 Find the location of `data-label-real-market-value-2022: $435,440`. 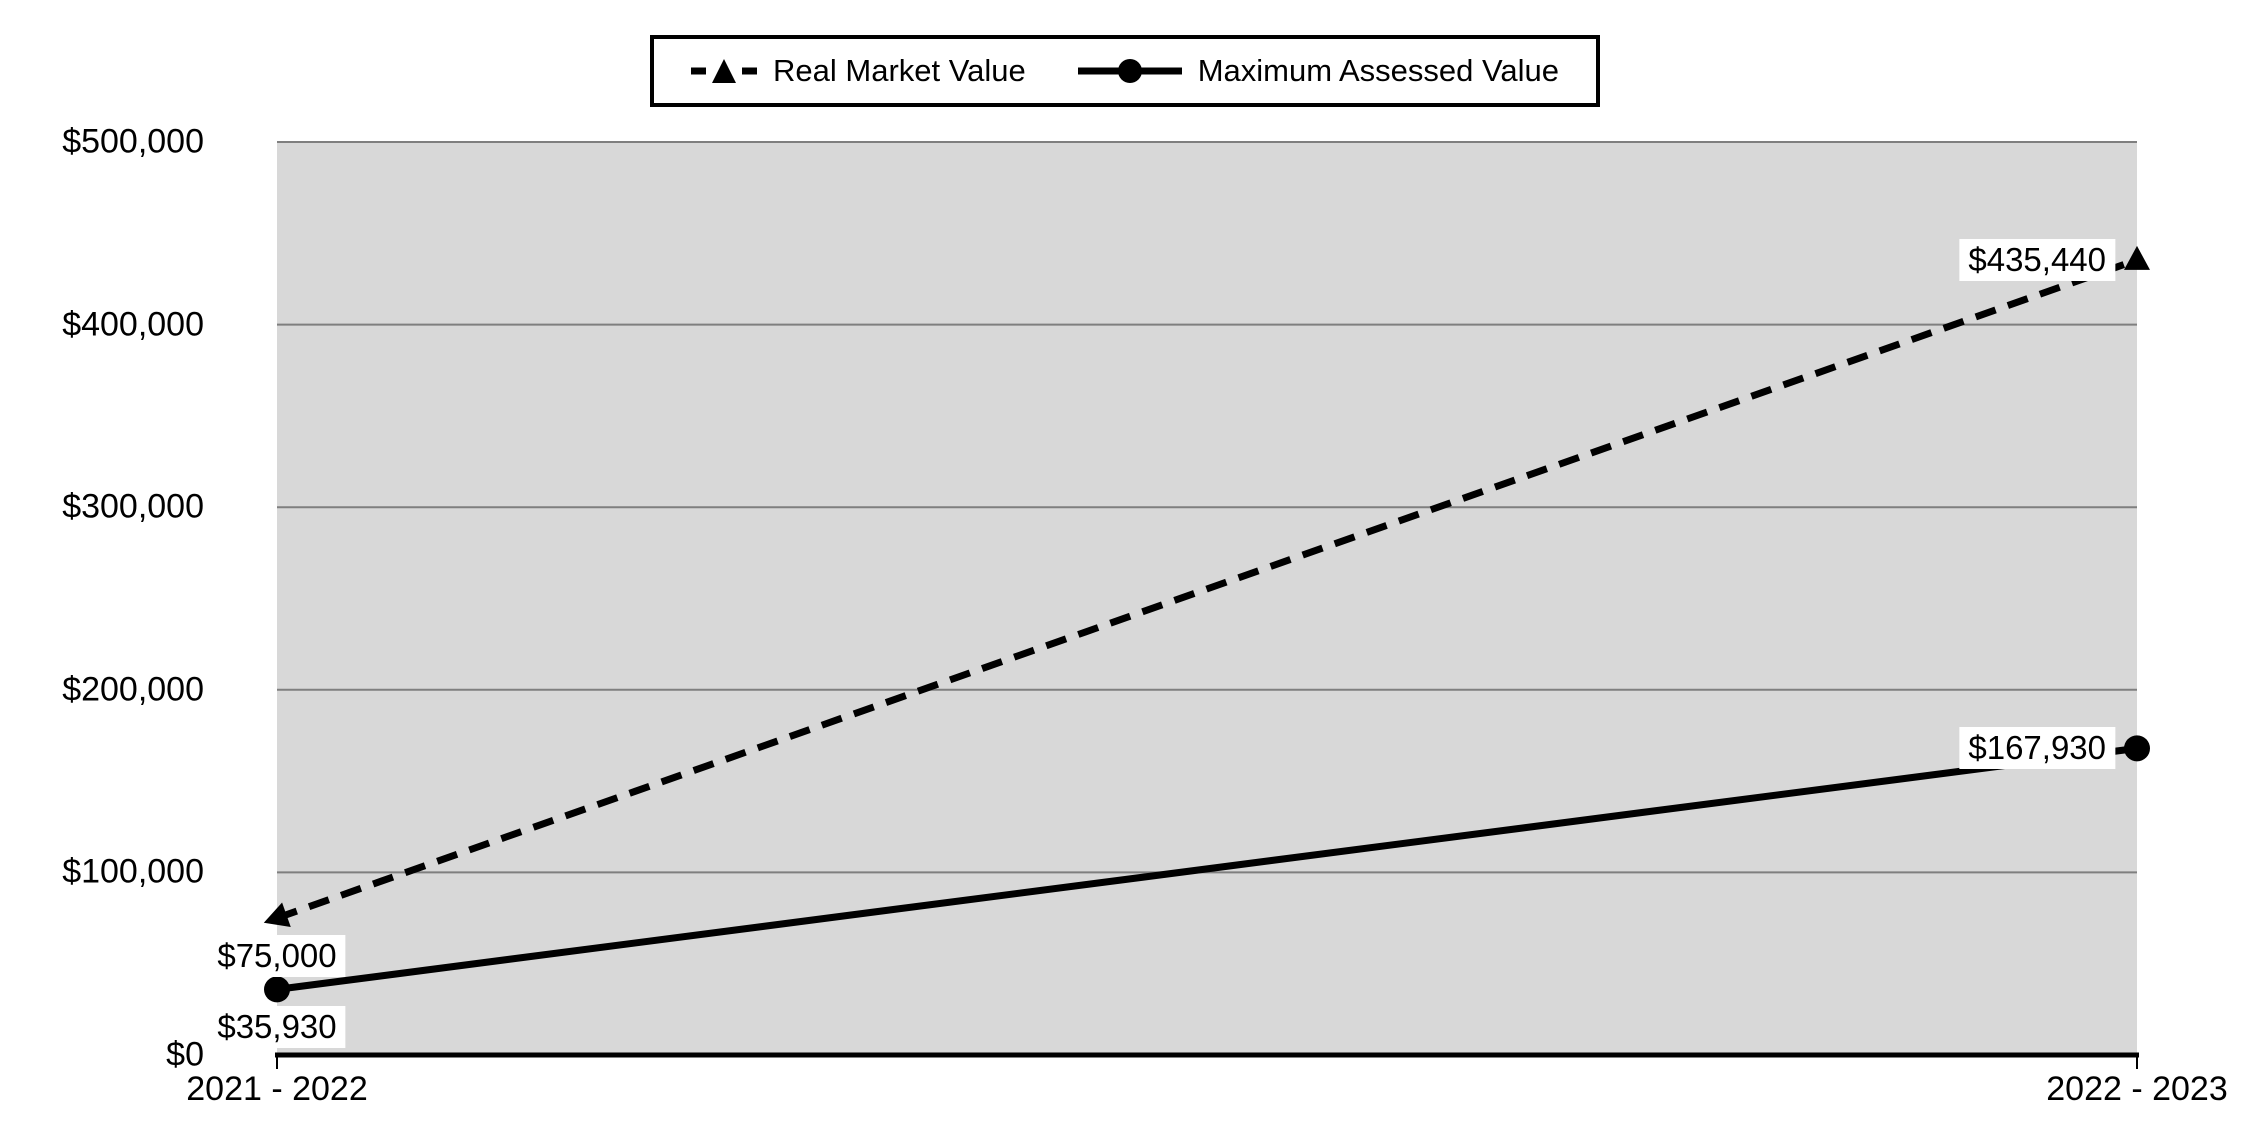

data-label-real-market-value-2022: $435,440 is located at coordinates (2037, 259).